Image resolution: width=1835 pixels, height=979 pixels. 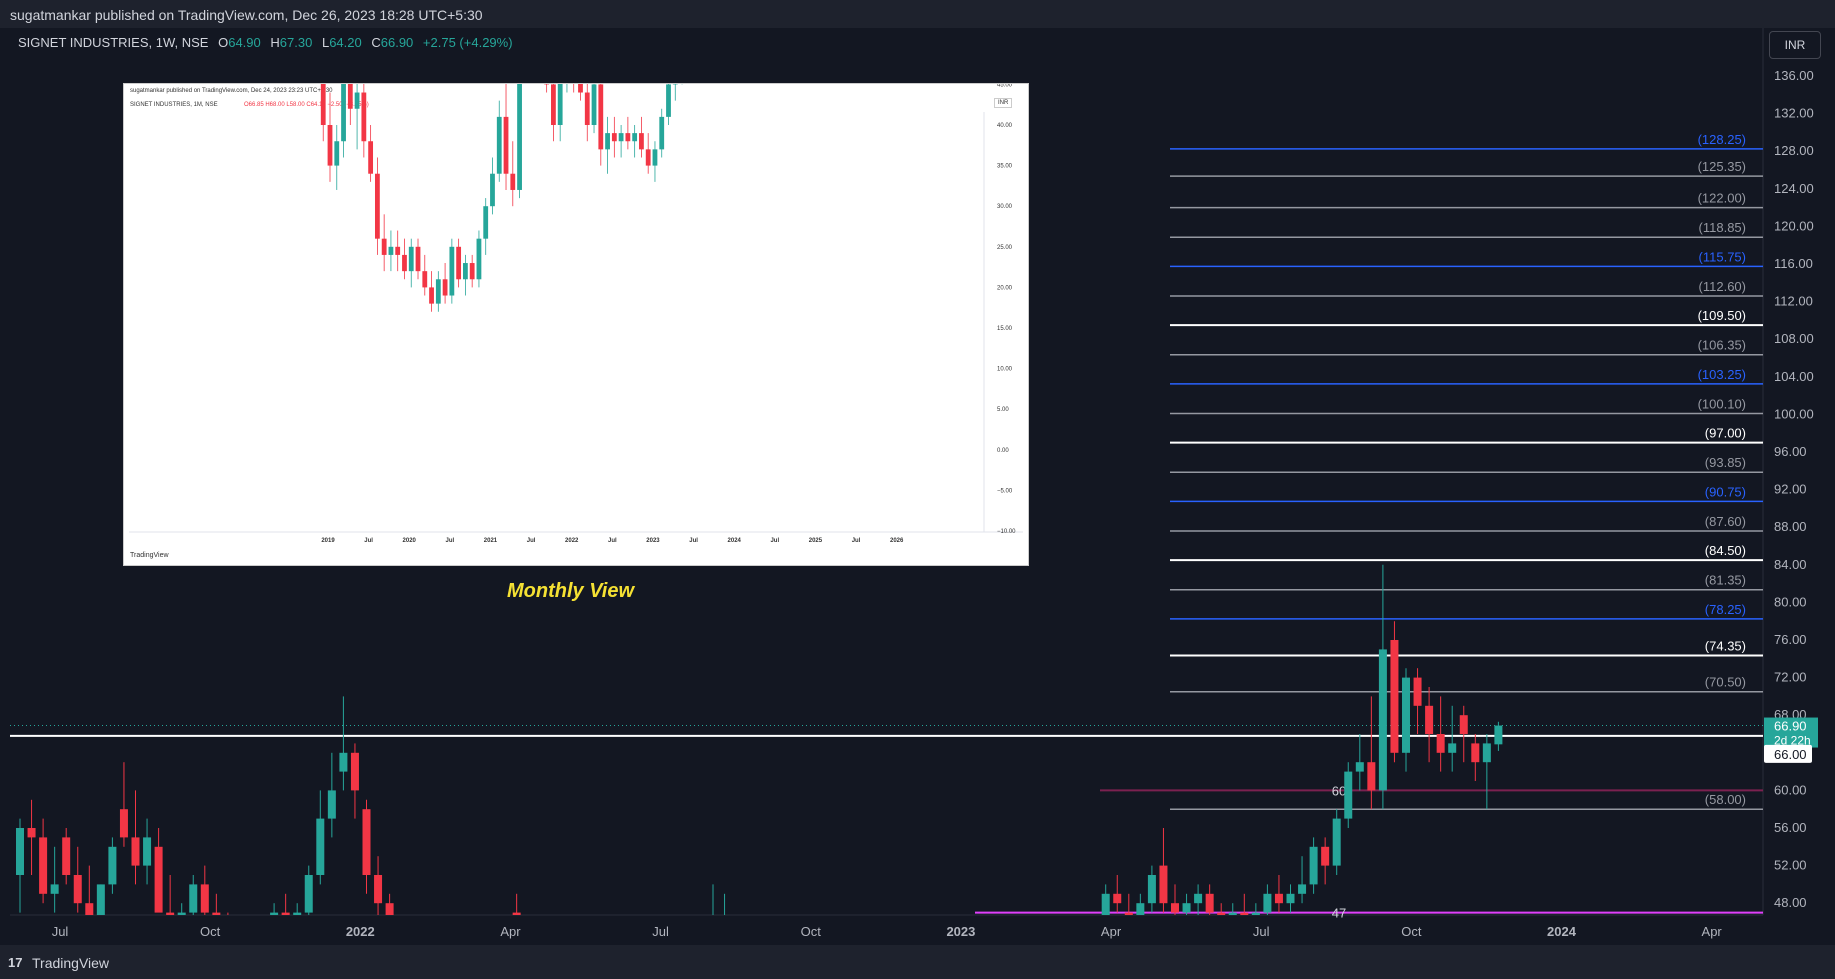 I want to click on open-value: 64.90, so click(x=244, y=42).